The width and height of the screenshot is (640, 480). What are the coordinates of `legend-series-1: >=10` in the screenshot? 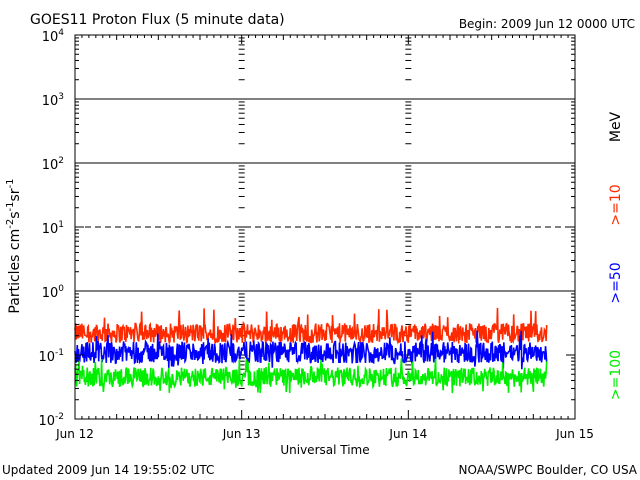 It's located at (616, 204).